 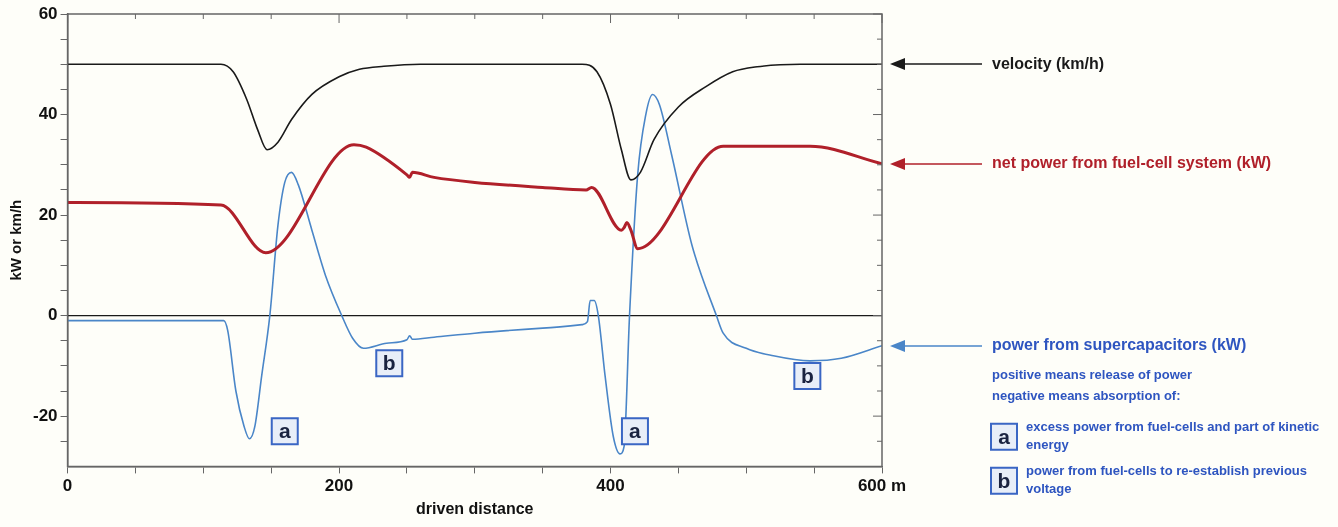 What do you see at coordinates (1092, 375) in the screenshot?
I see `text: positive means release of power` at bounding box center [1092, 375].